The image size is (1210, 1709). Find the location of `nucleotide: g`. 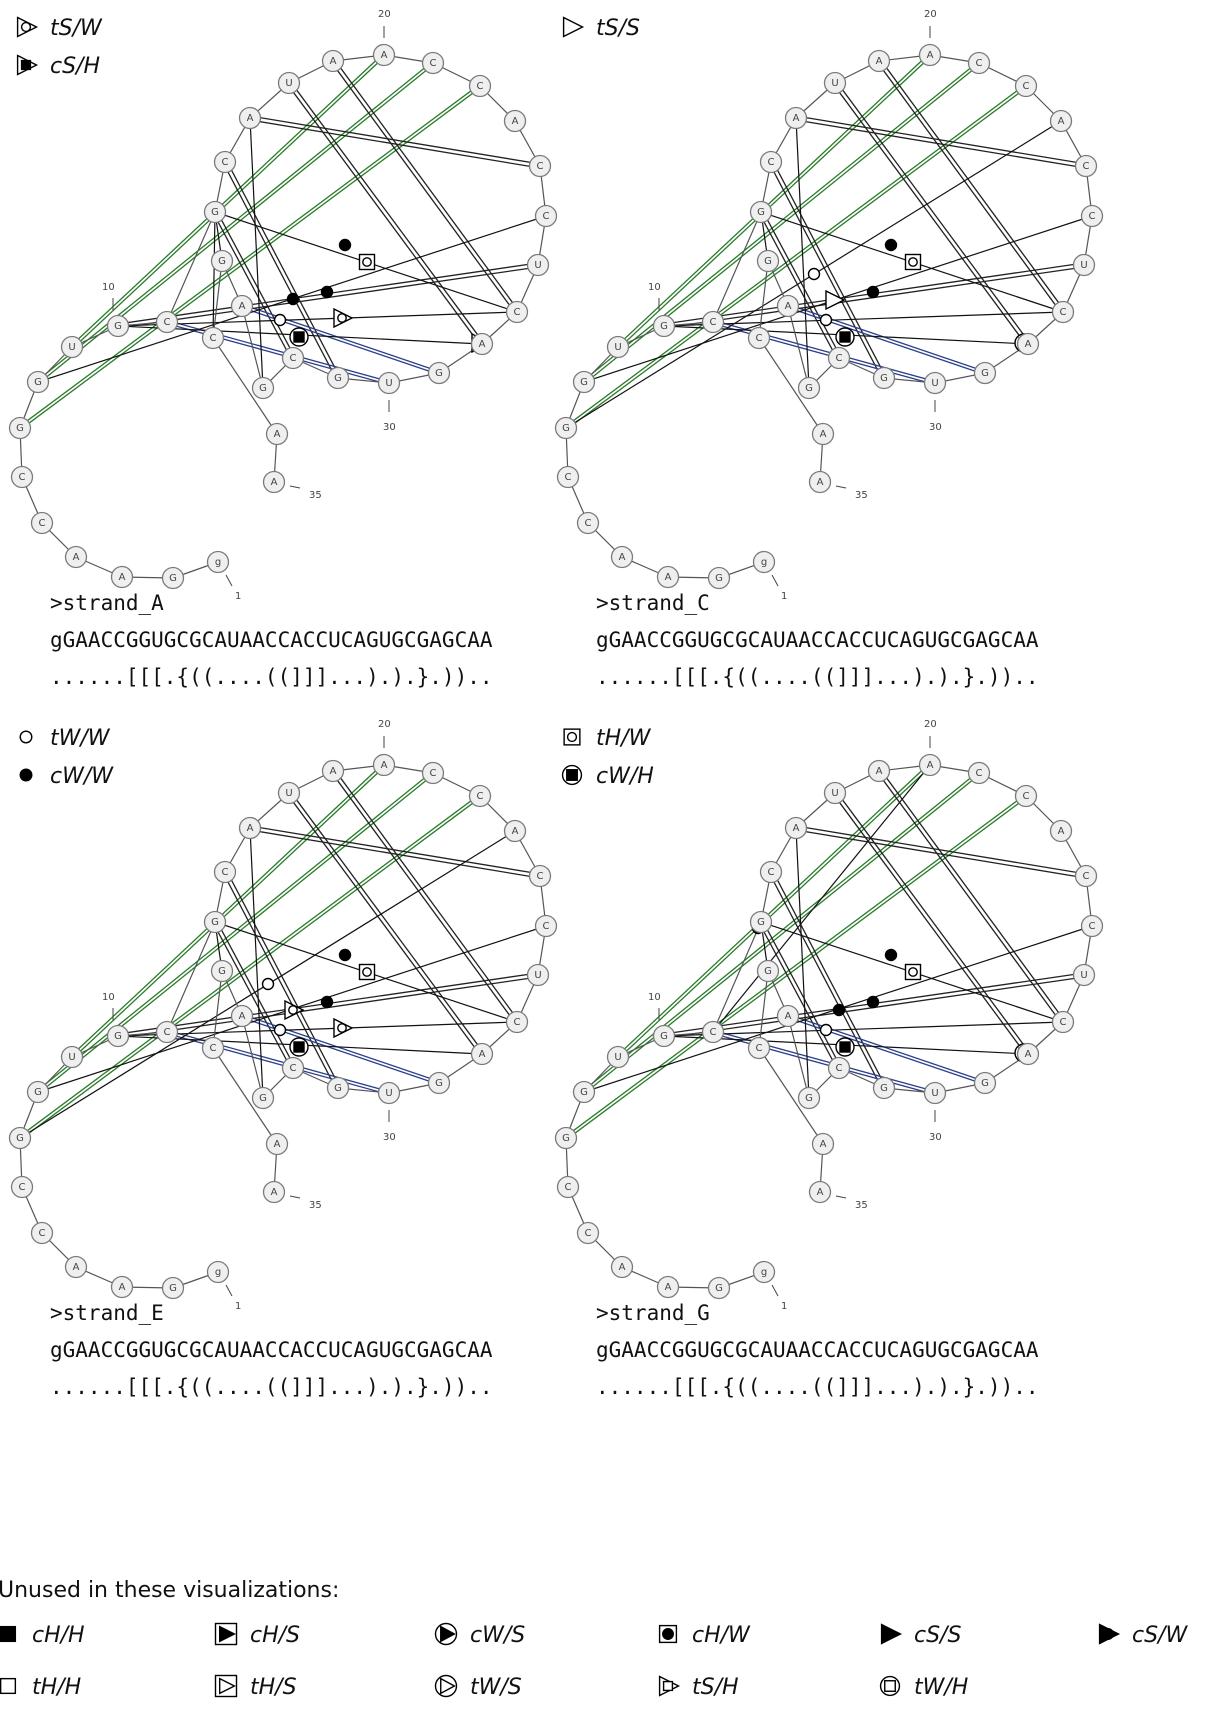

nucleotide: g is located at coordinates (764, 1272).